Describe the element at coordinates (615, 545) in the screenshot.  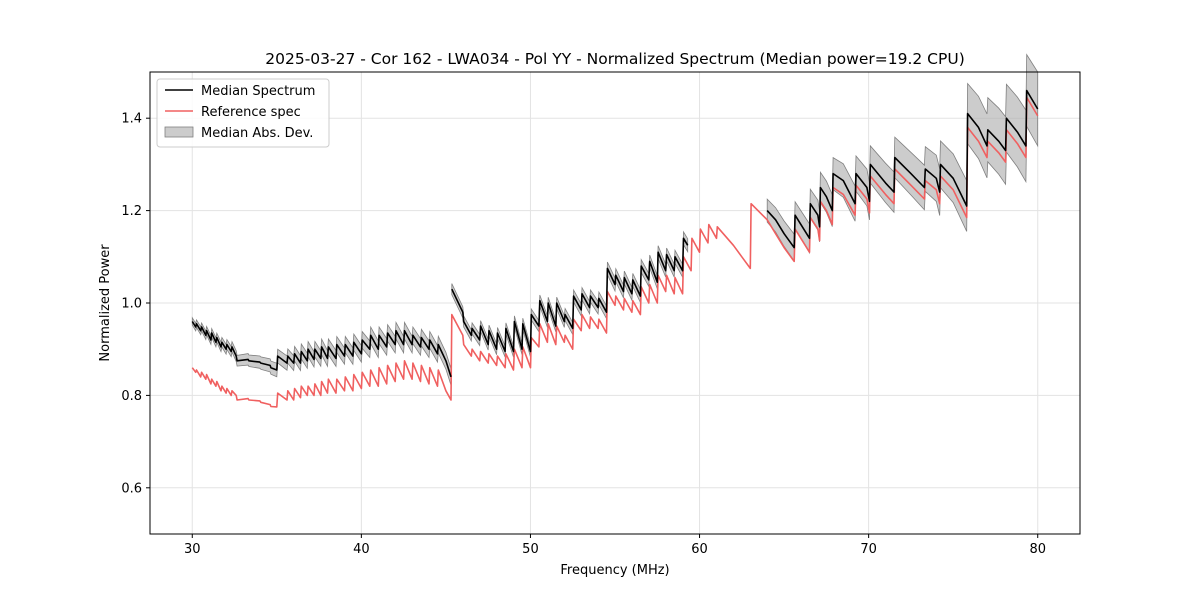
I see `x-axis: 30 40 50 60 70 80` at that location.